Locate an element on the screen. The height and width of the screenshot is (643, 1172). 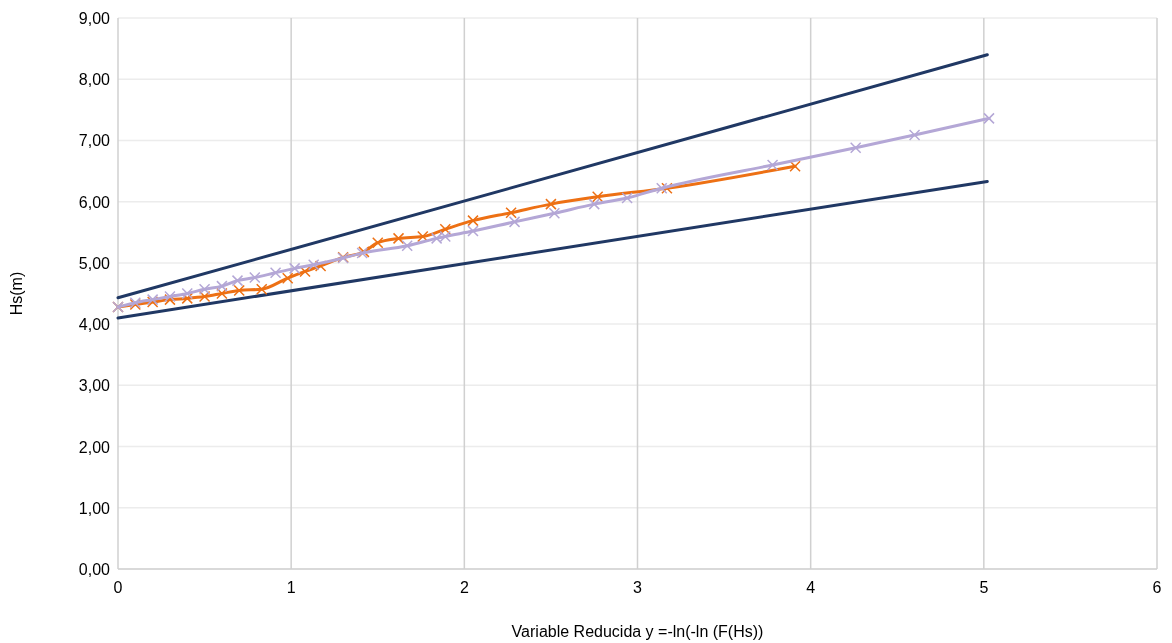
x-axis-title: Variable Reducida y =-ln(-ln (F(Hs)) is located at coordinates (637, 631).